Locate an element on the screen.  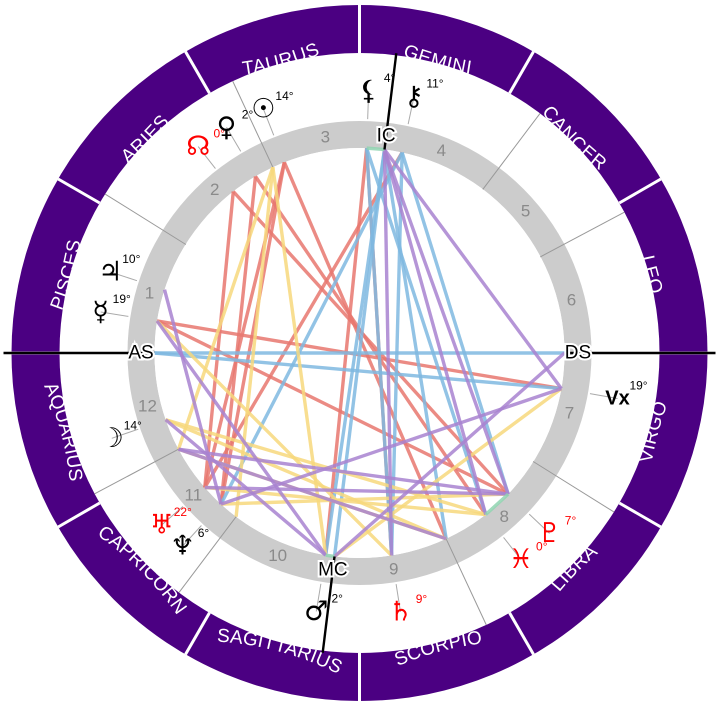
planet-moon: ☽ 14° is located at coordinates (121, 436).